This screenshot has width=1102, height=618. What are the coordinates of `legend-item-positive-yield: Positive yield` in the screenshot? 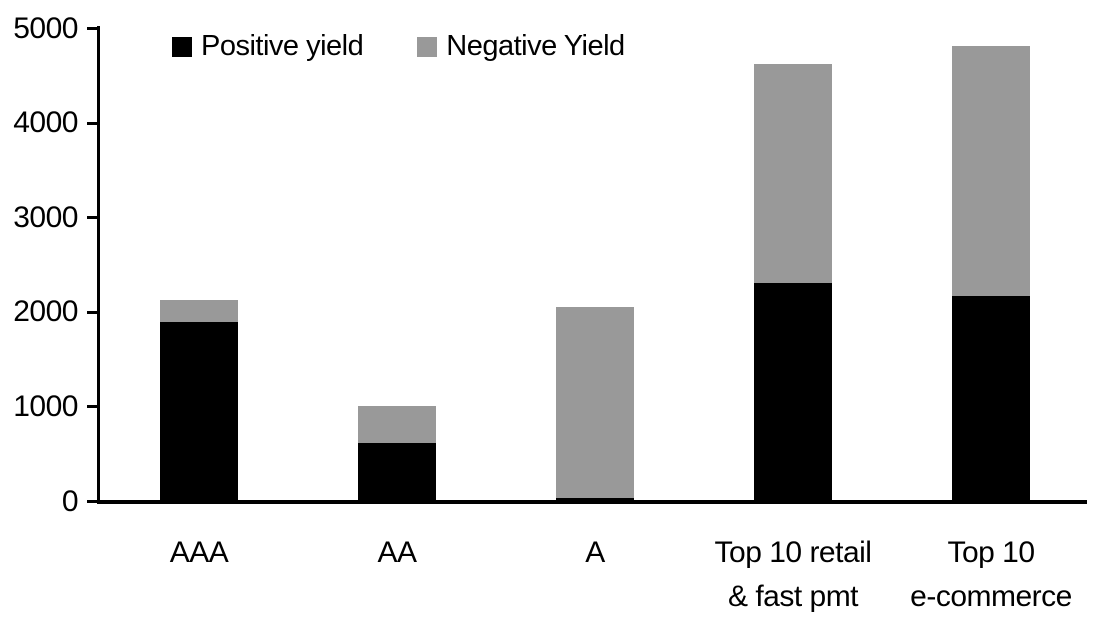 It's located at (268, 46).